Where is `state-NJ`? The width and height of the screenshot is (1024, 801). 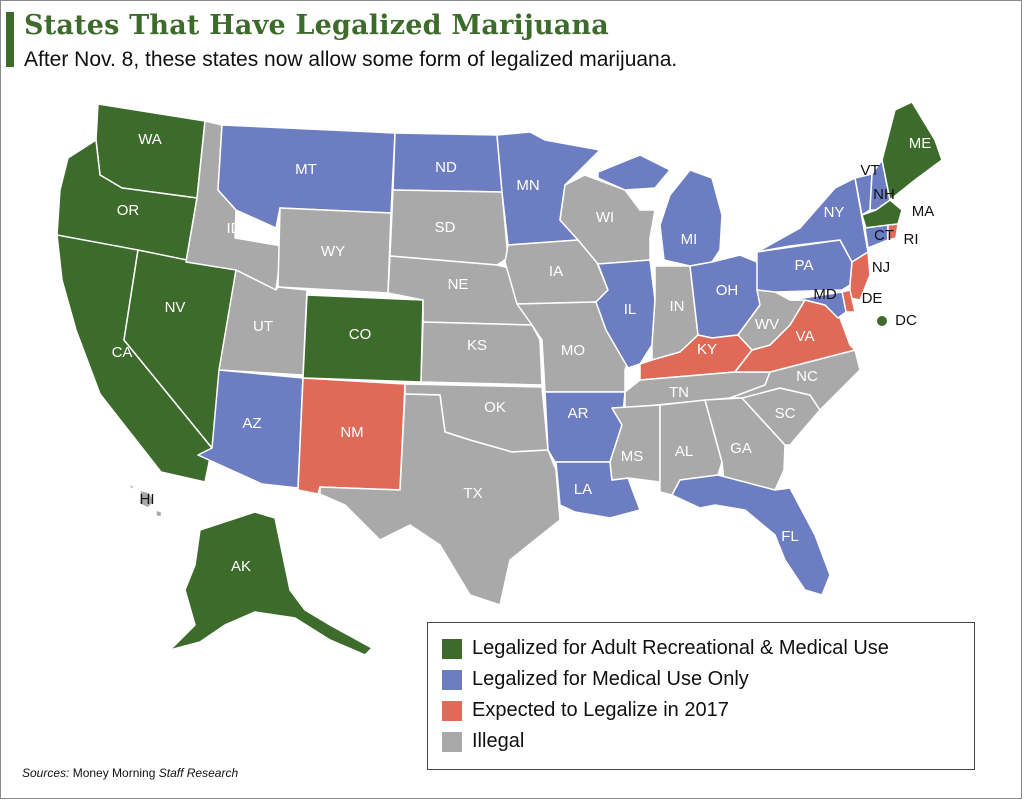
state-NJ is located at coordinates (860, 276).